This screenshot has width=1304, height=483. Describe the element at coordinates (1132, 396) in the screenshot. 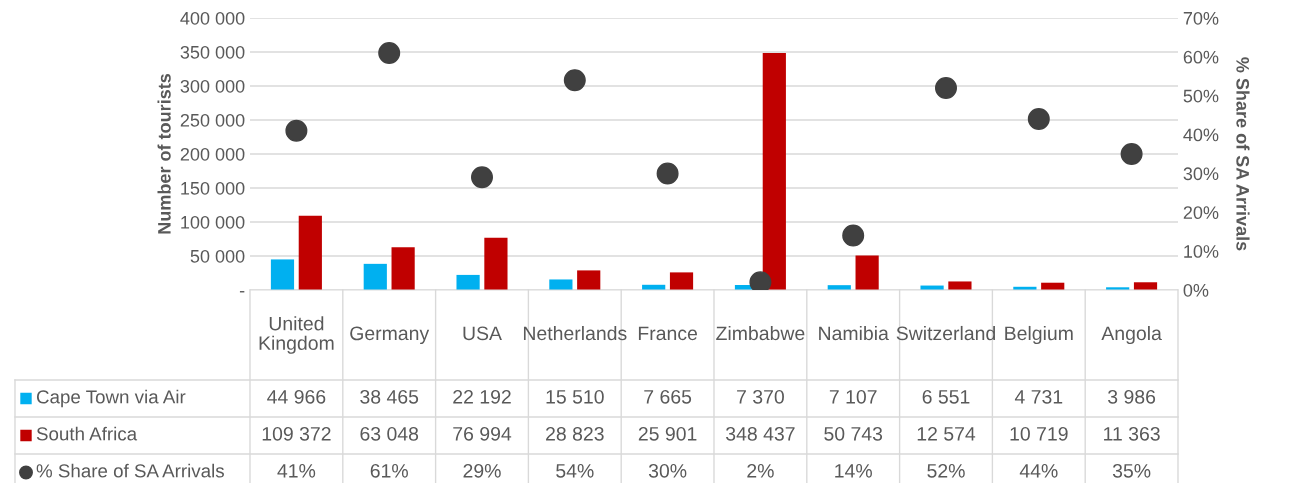

I see `data-label: 3 986` at that location.